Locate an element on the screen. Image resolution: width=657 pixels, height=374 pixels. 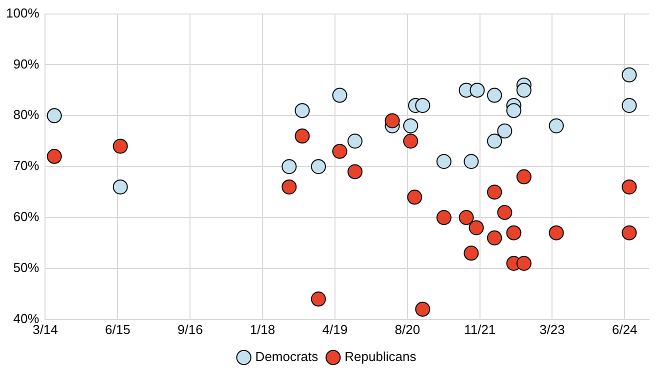
x-tick-label: 11/21 is located at coordinates (480, 329).